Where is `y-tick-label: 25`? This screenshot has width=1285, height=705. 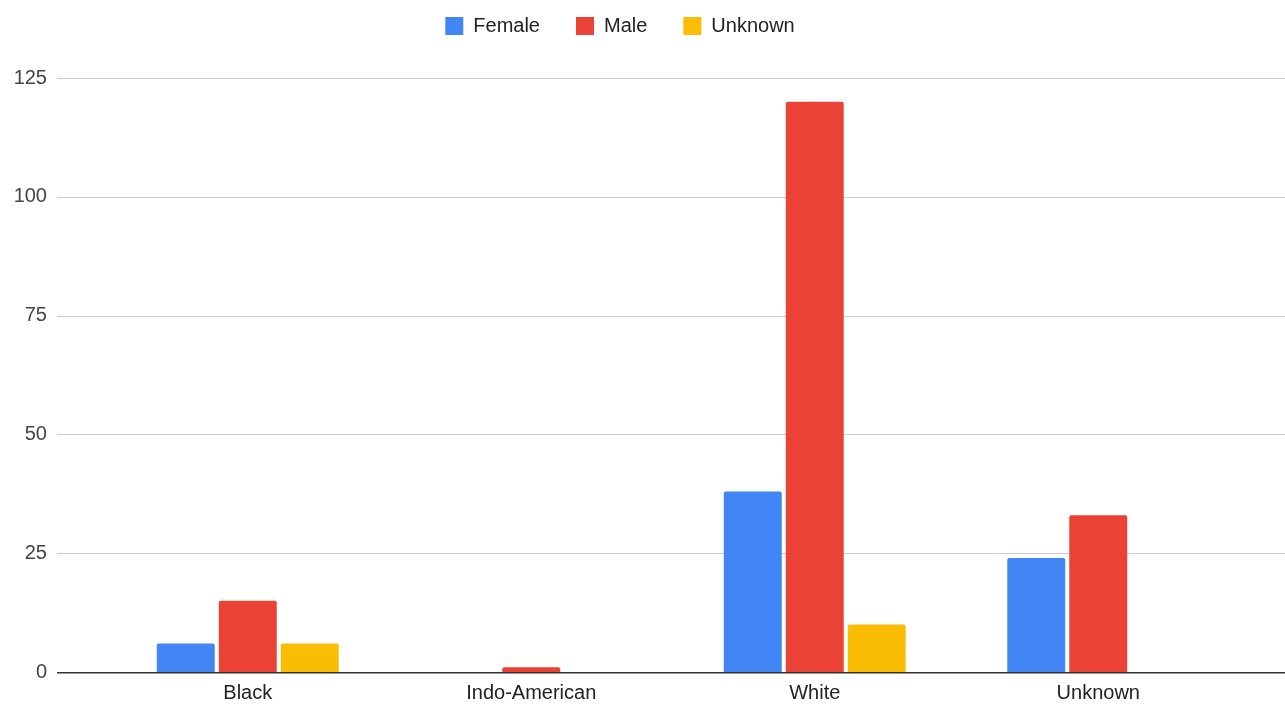
y-tick-label: 25 is located at coordinates (35, 551).